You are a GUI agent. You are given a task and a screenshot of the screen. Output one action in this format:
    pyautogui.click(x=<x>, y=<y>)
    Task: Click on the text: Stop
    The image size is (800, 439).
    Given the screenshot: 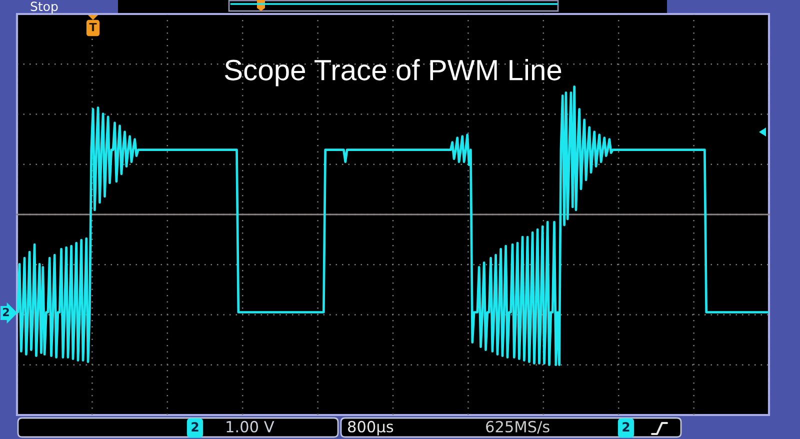 What is the action you would take?
    pyautogui.click(x=44, y=8)
    